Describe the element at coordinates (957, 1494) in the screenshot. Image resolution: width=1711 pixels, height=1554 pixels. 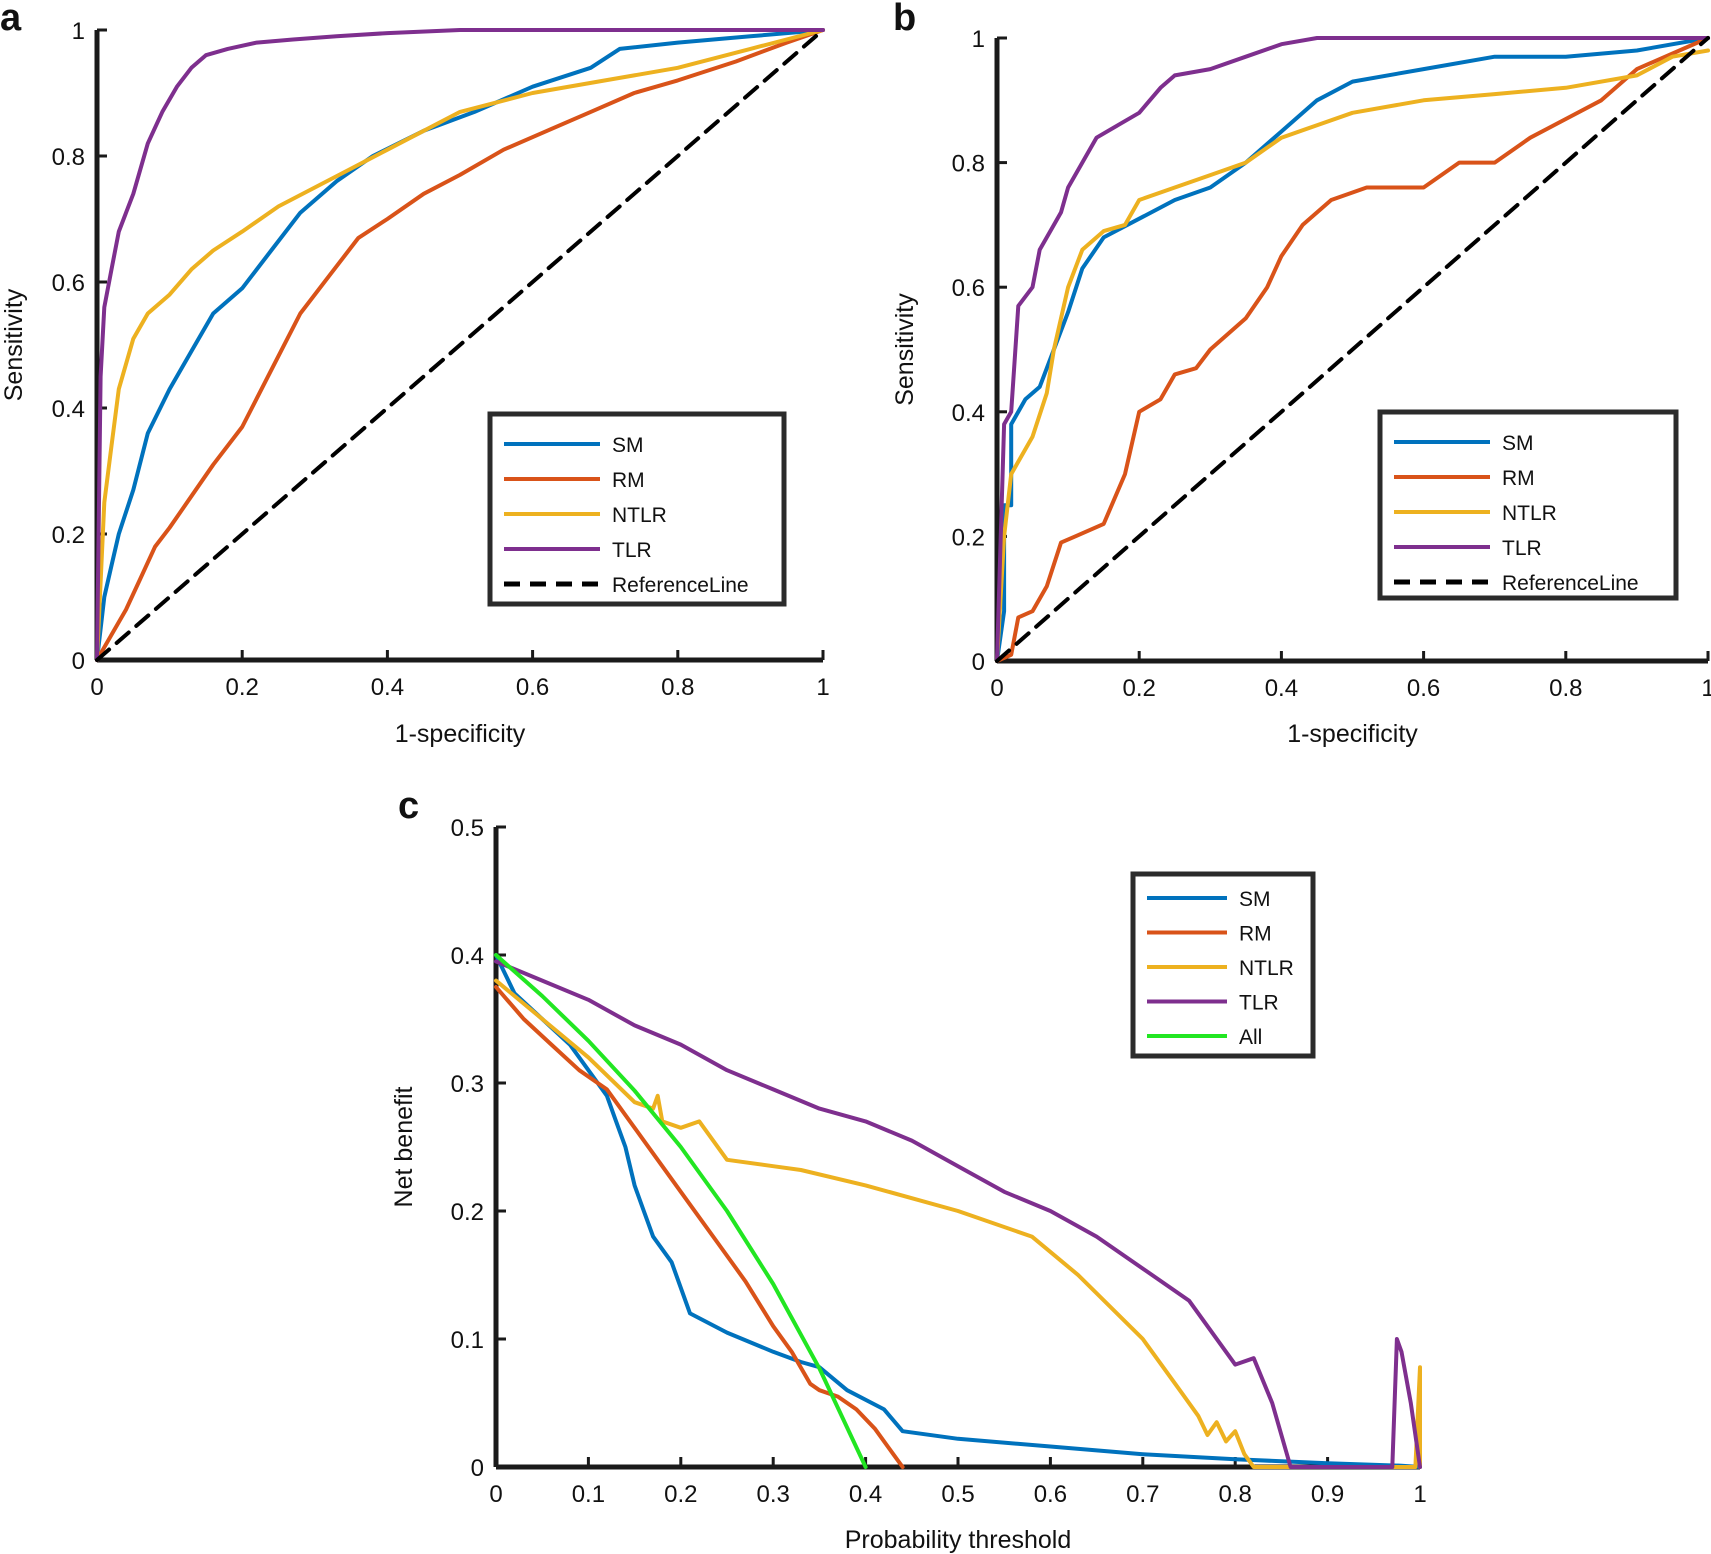
I see `x-tick-label: 0.5` at that location.